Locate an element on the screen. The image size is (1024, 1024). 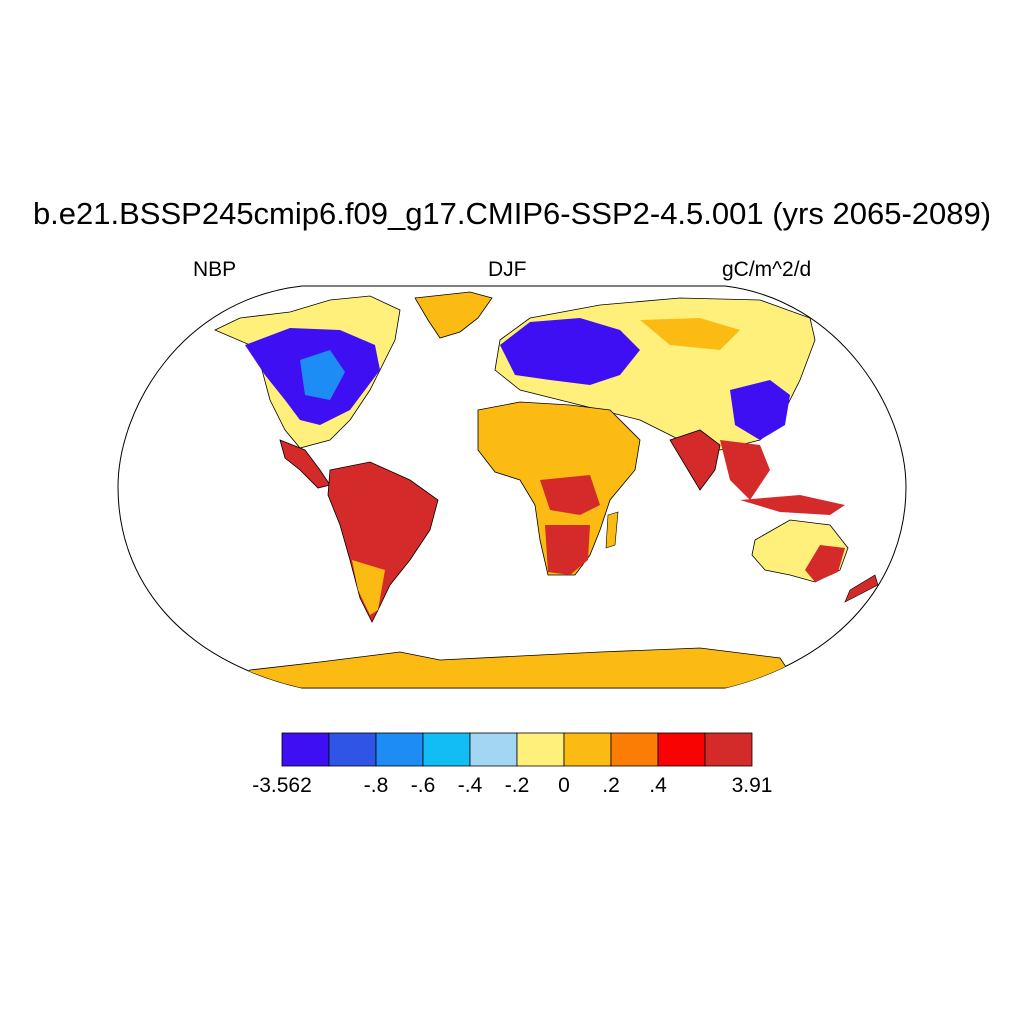
colorbar-label: .2 is located at coordinates (611, 785).